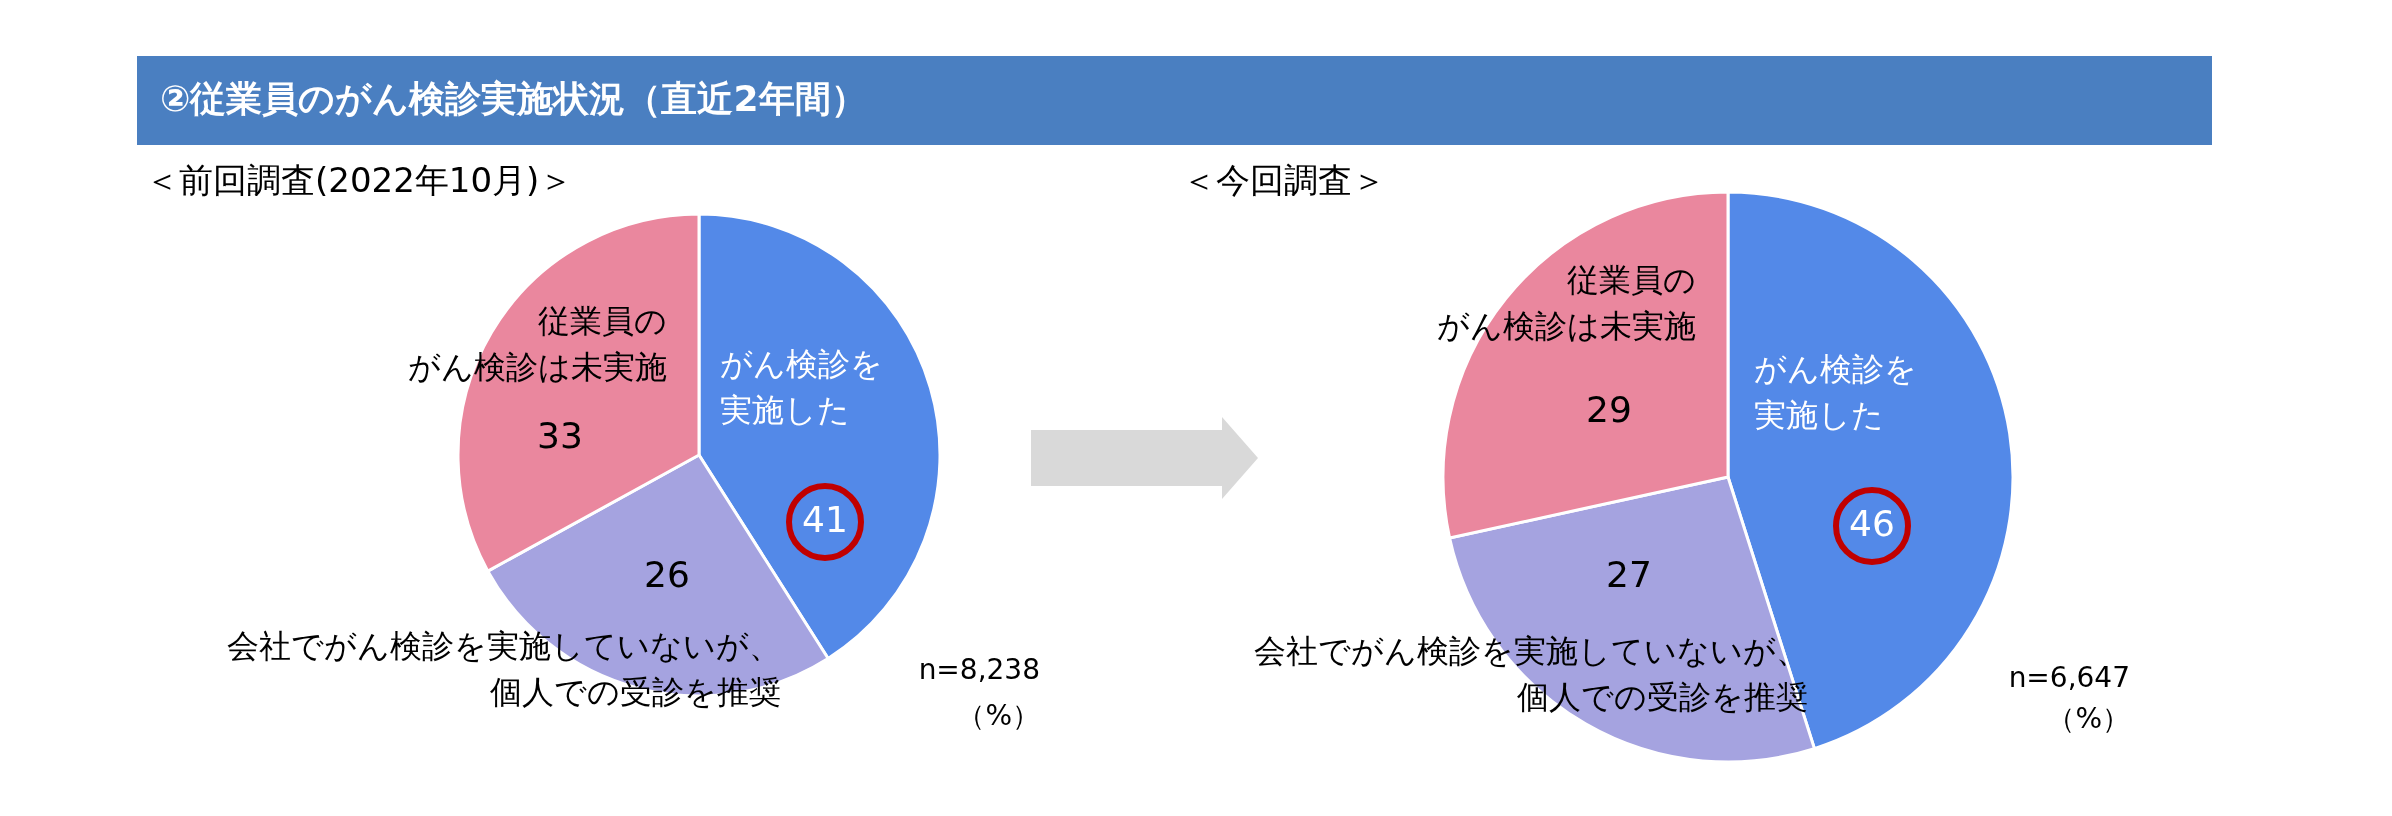 This screenshot has height=816, width=2392. Describe the element at coordinates (2069, 677) in the screenshot. I see `text: n=6,647` at that location.